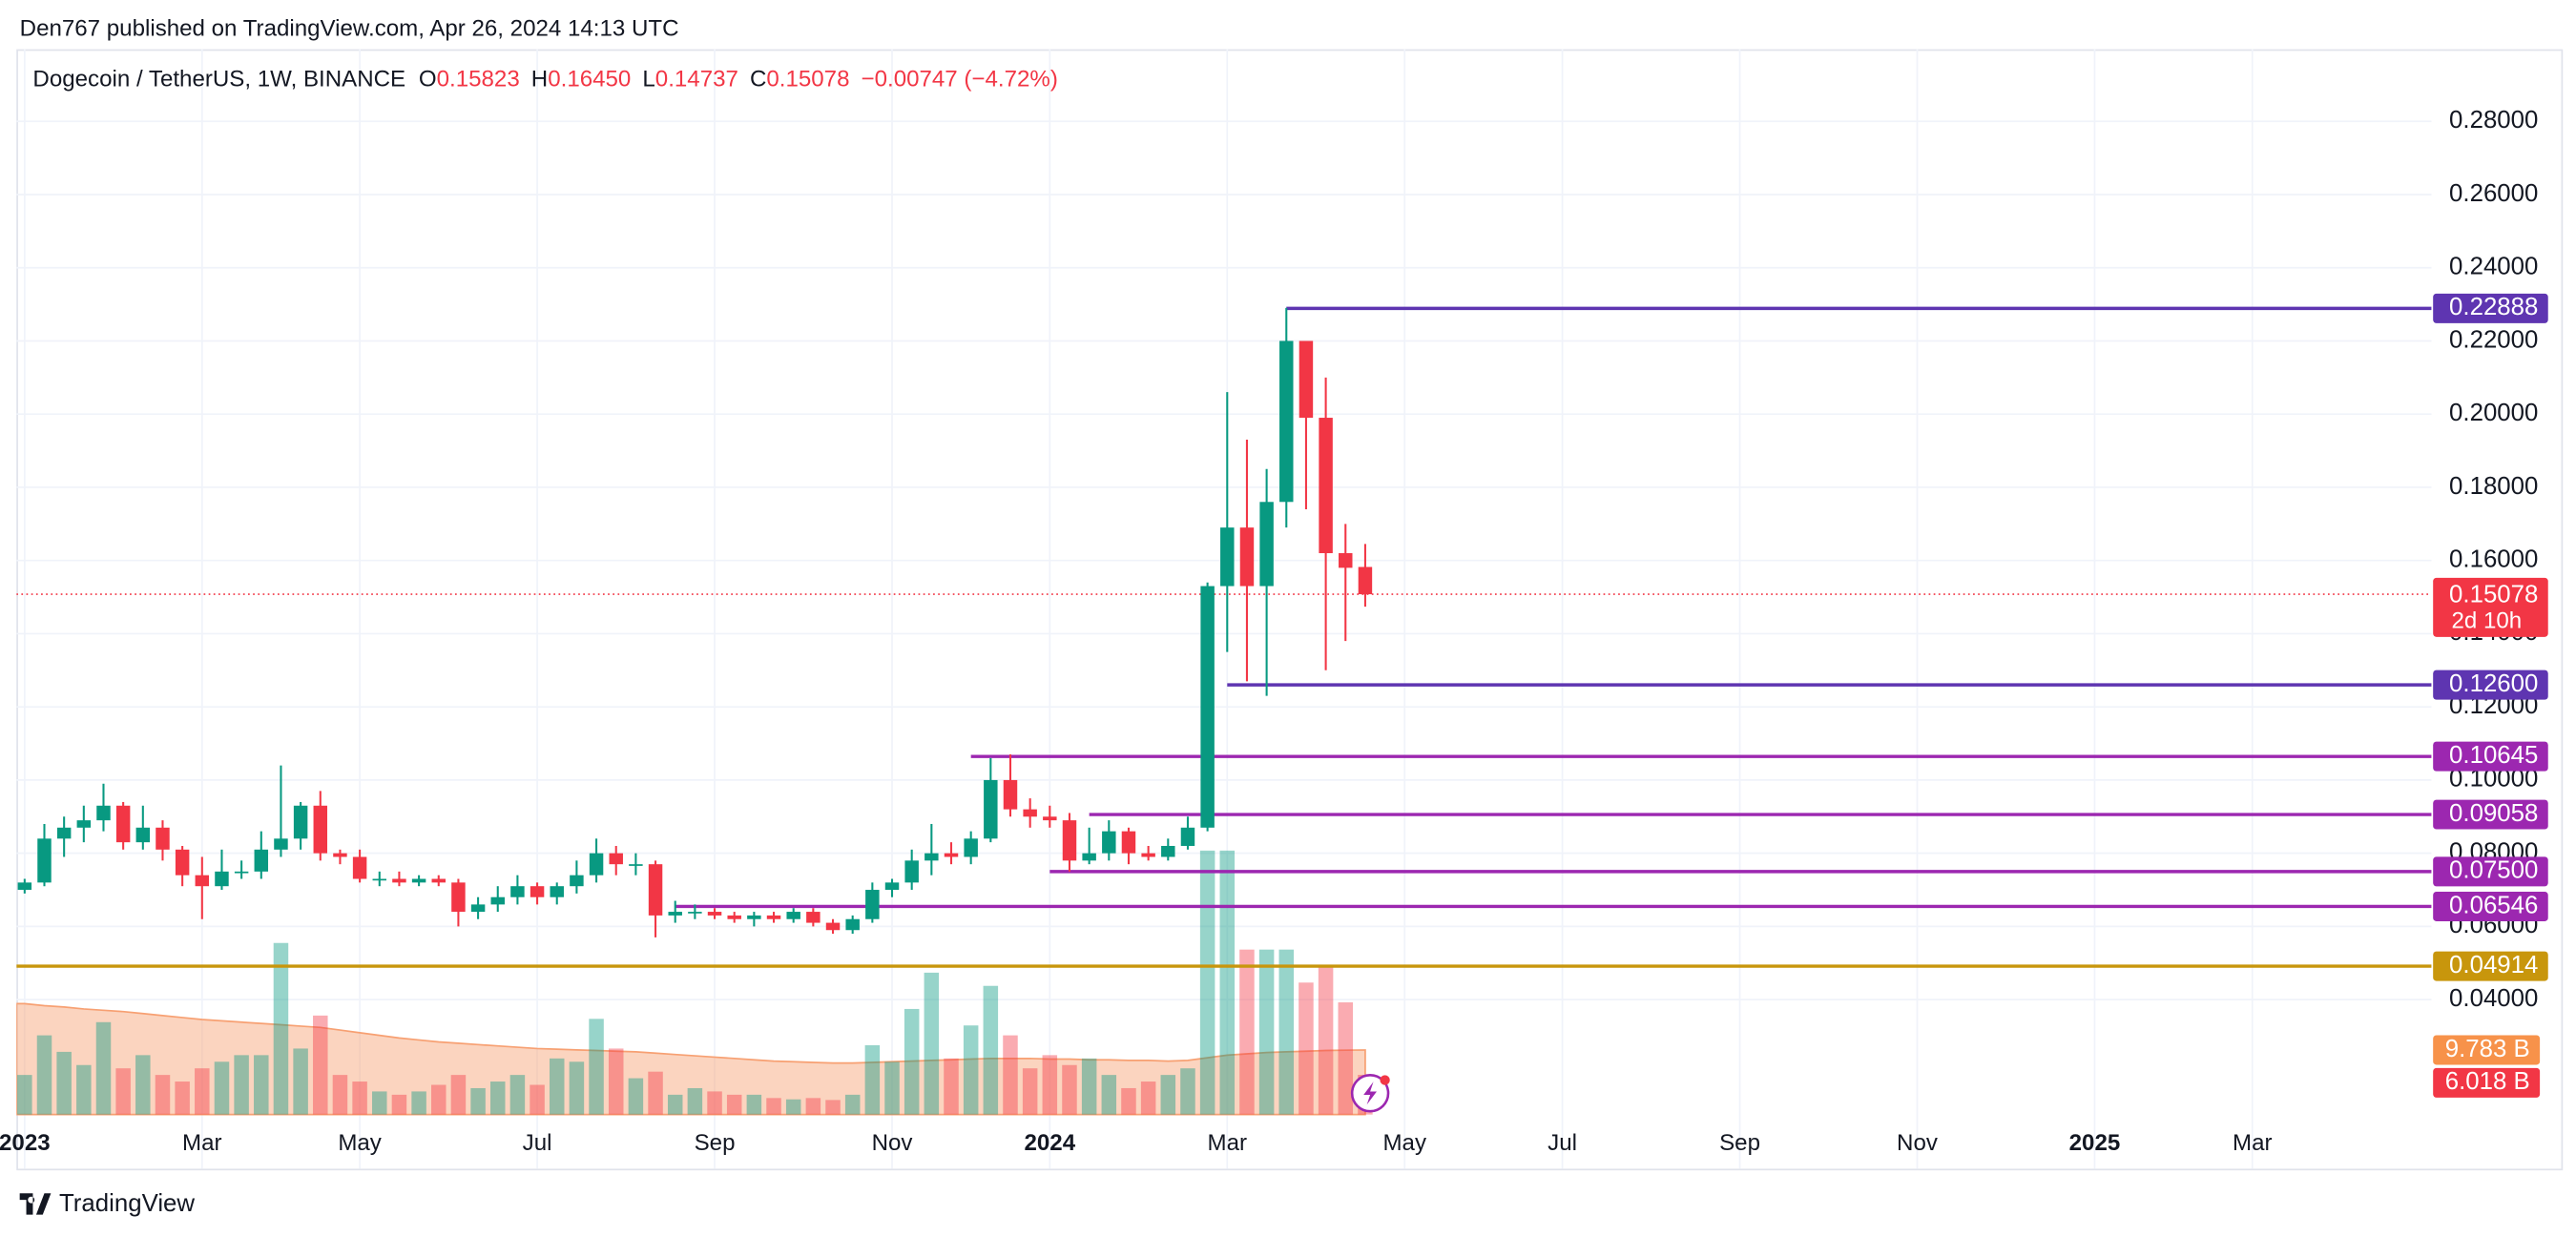  What do you see at coordinates (715, 1143) in the screenshot?
I see `x-tick-label: Sep` at bounding box center [715, 1143].